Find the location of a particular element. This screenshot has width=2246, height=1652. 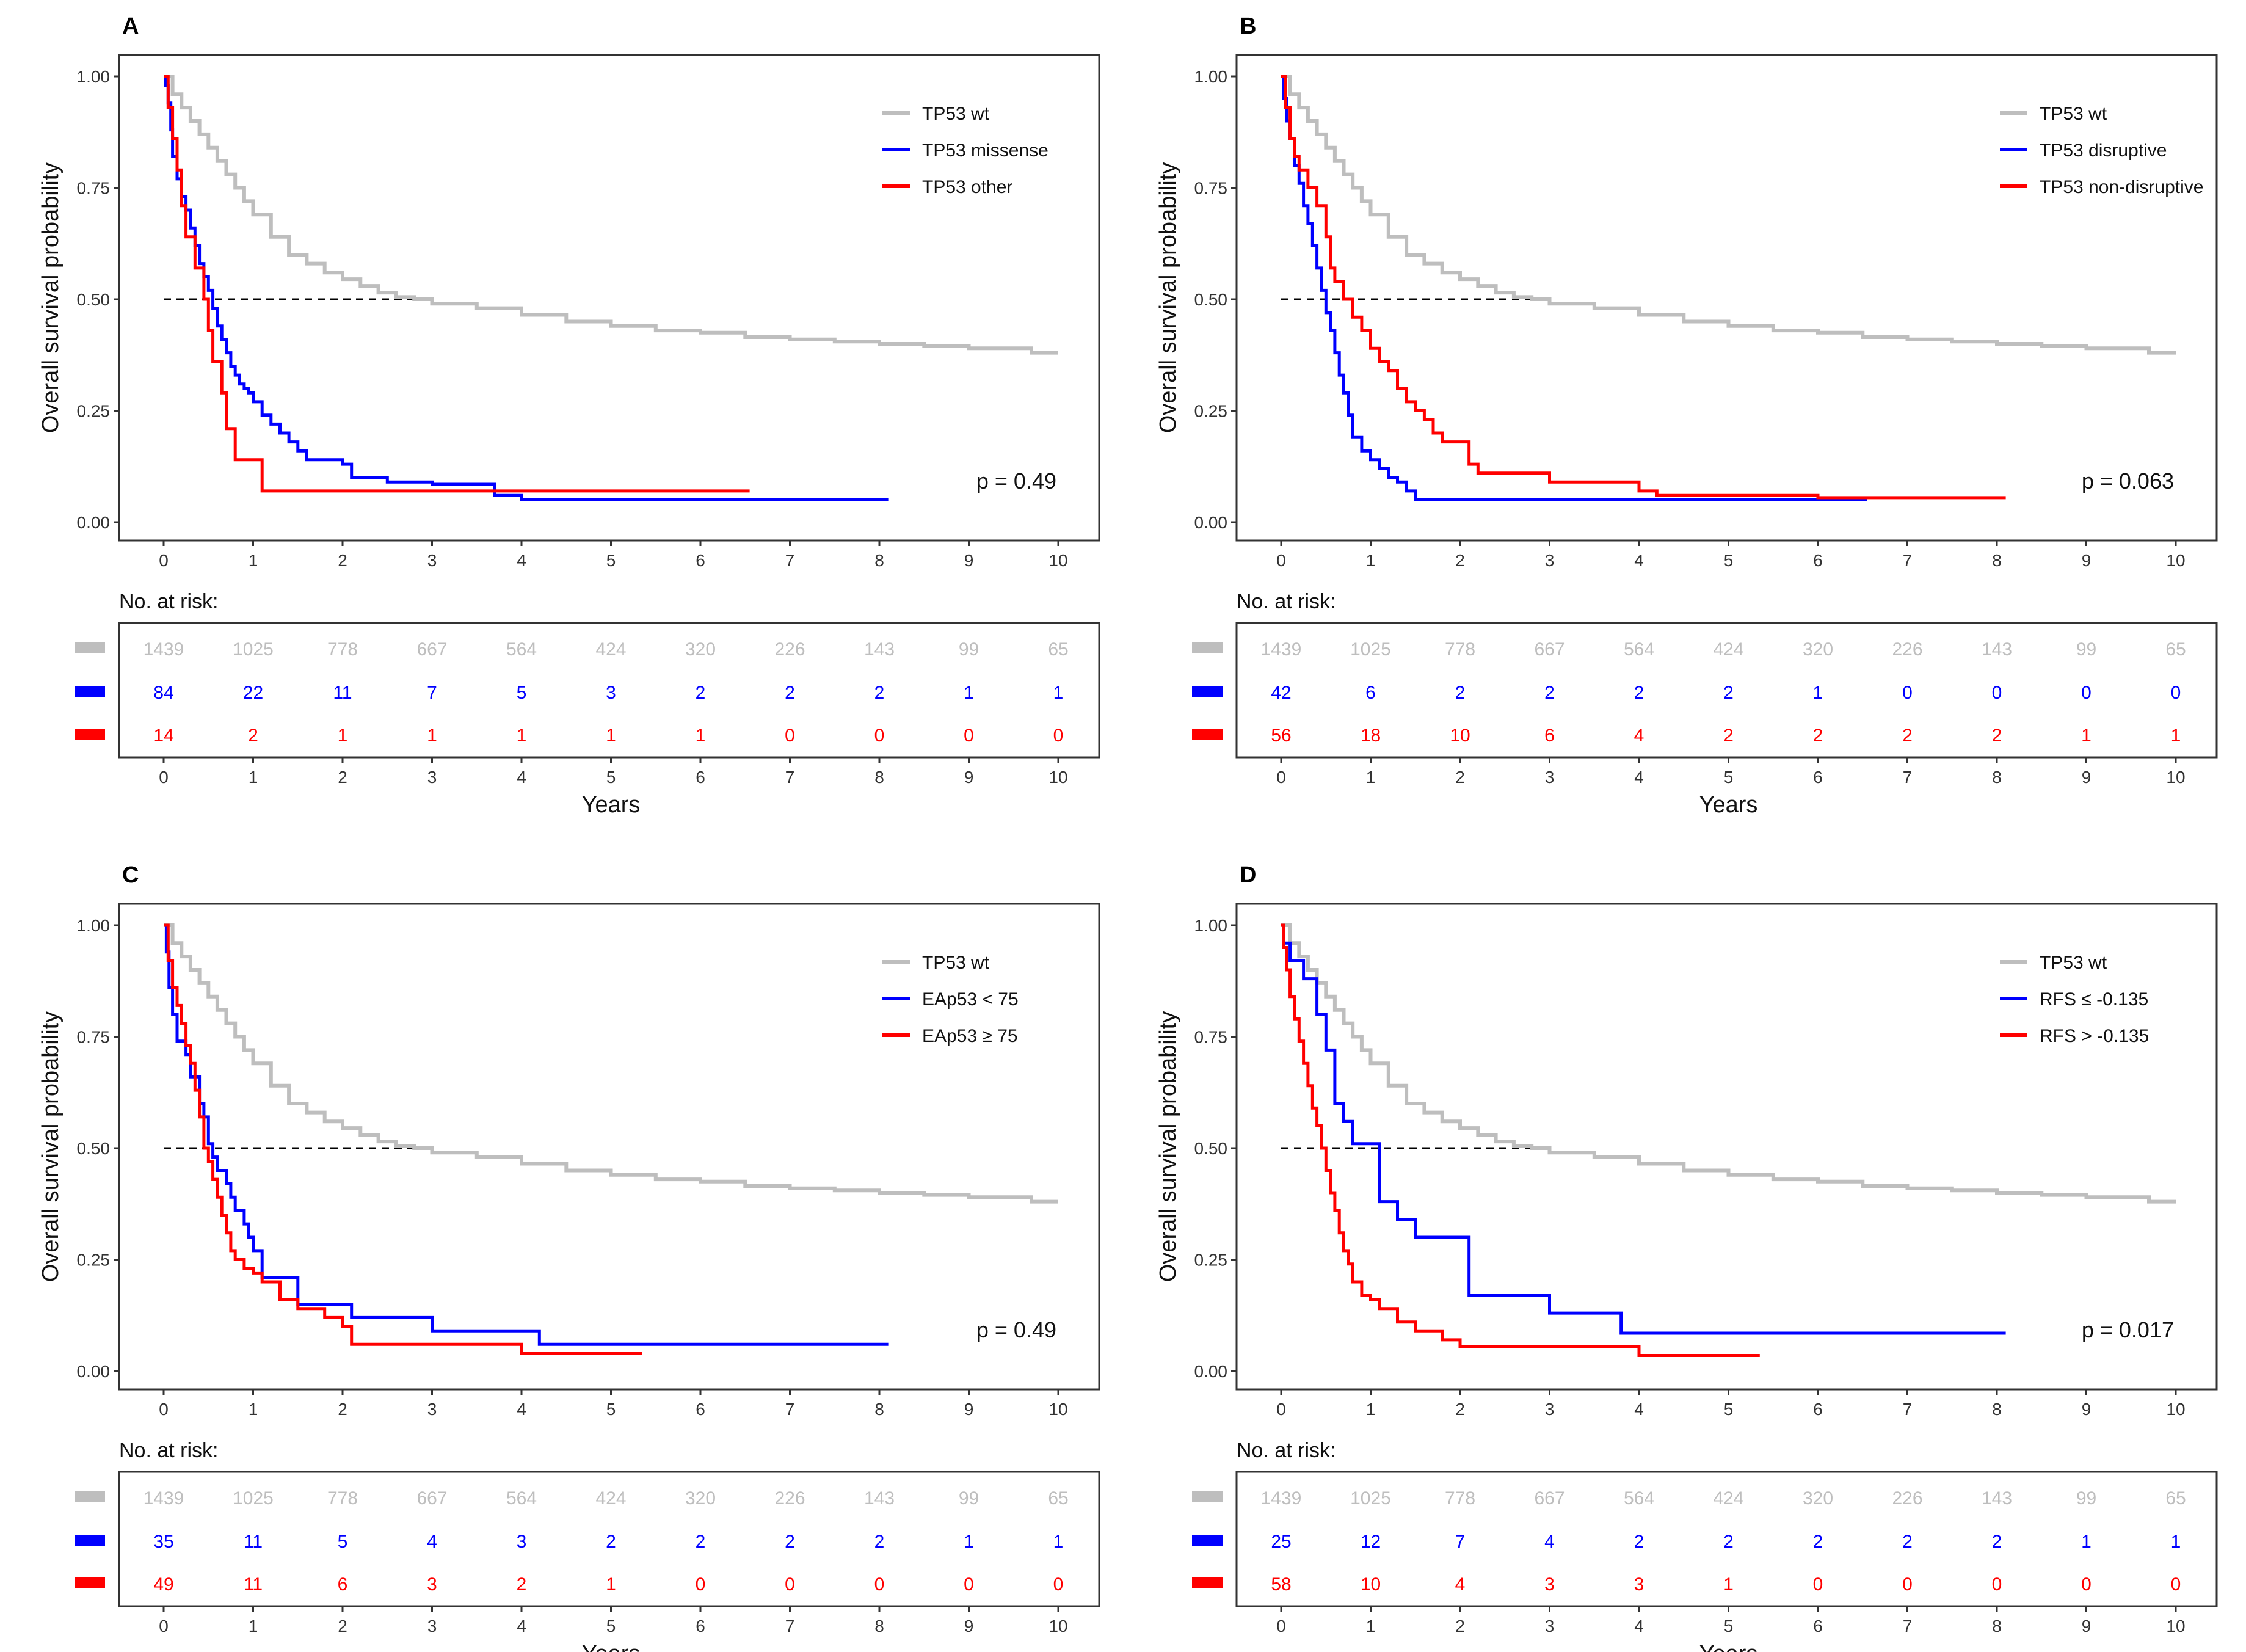

risk-count: 49 is located at coordinates (163, 1585).